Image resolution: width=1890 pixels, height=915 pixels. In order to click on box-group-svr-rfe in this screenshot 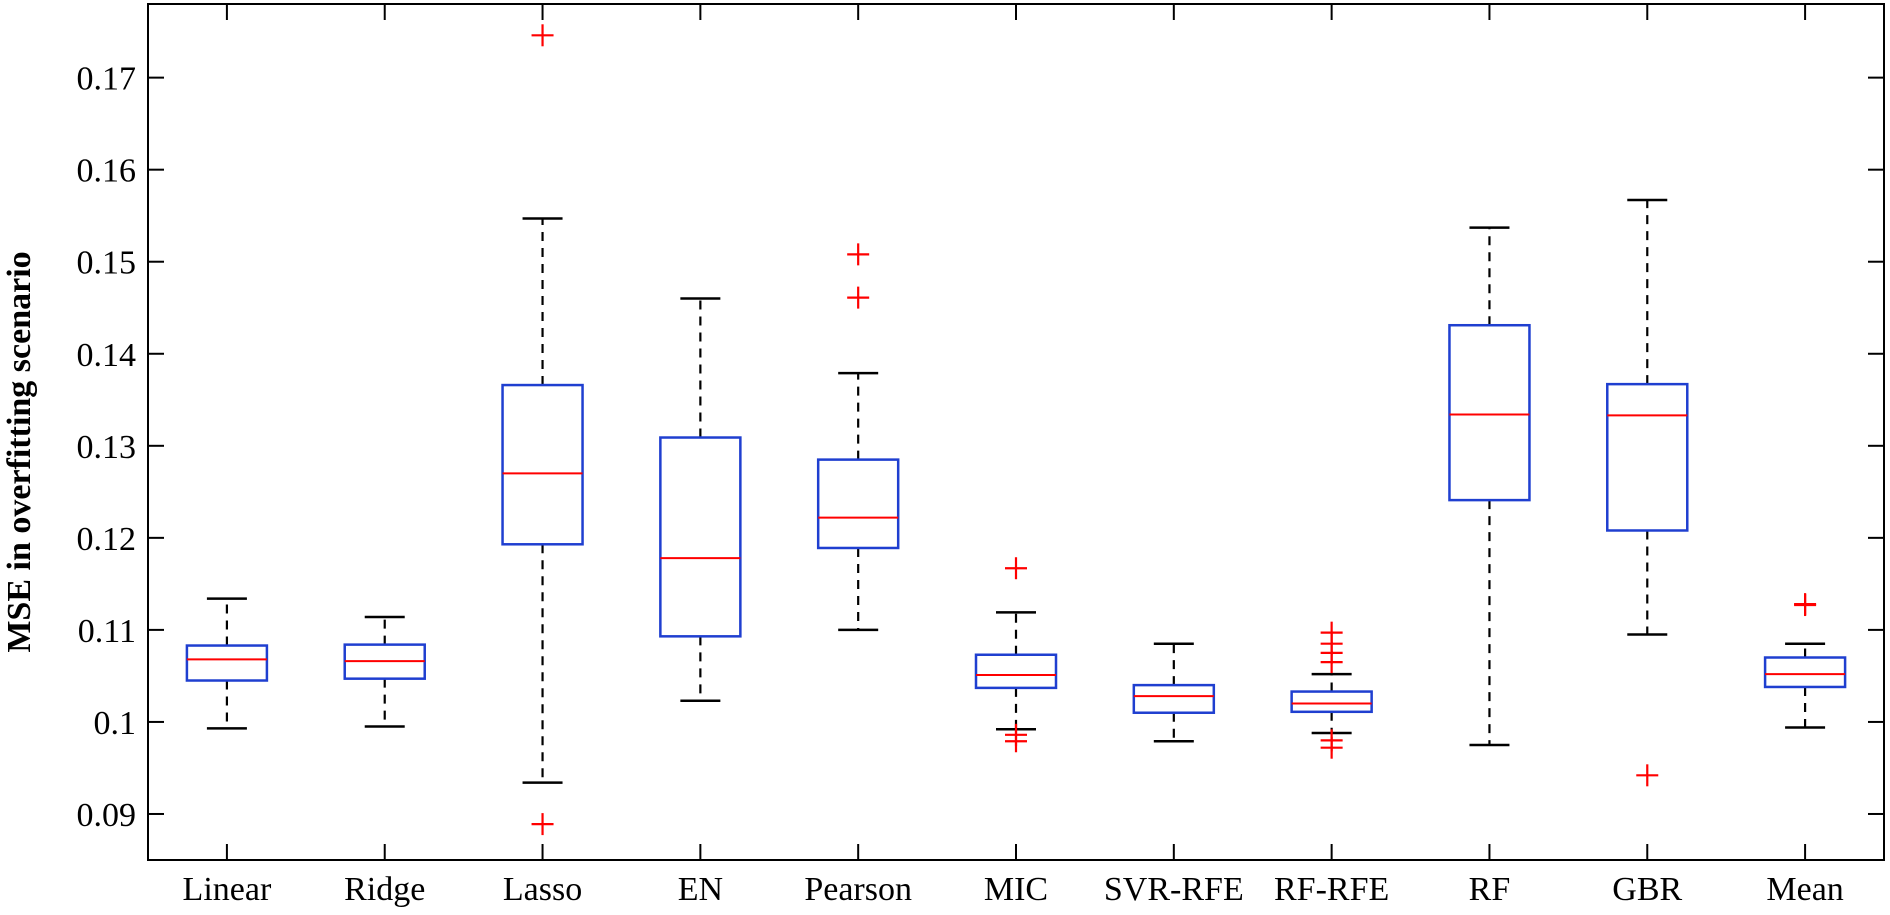, I will do `click(1174, 692)`.